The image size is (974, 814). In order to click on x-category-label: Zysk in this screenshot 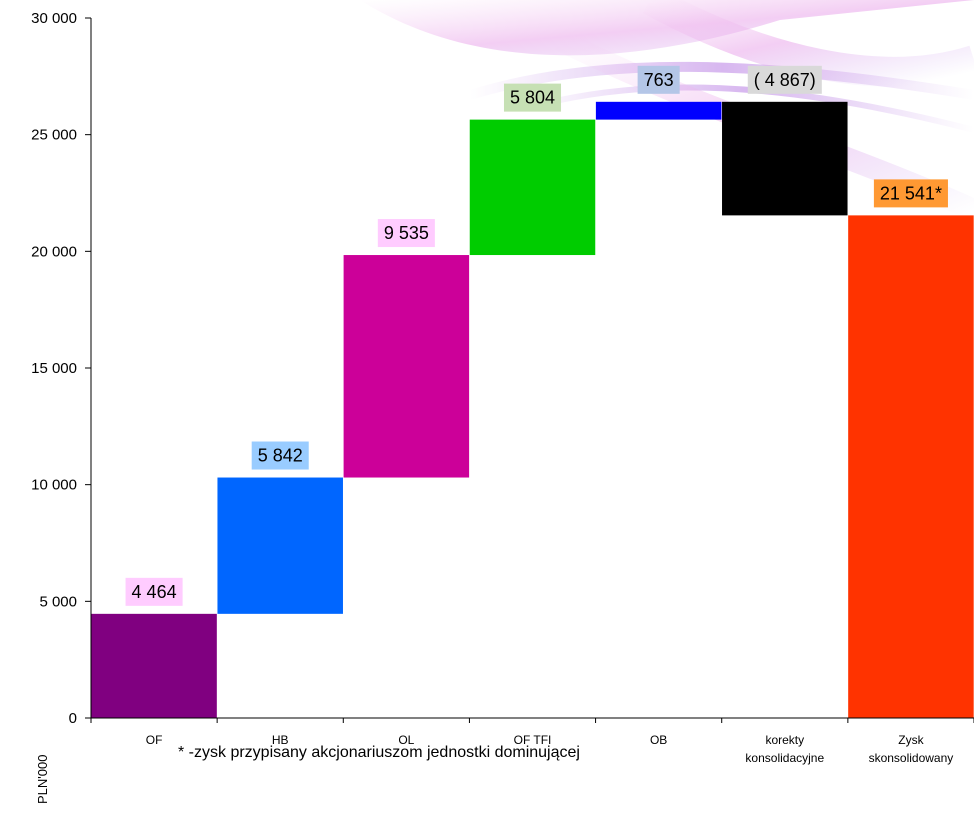, I will do `click(911, 740)`.